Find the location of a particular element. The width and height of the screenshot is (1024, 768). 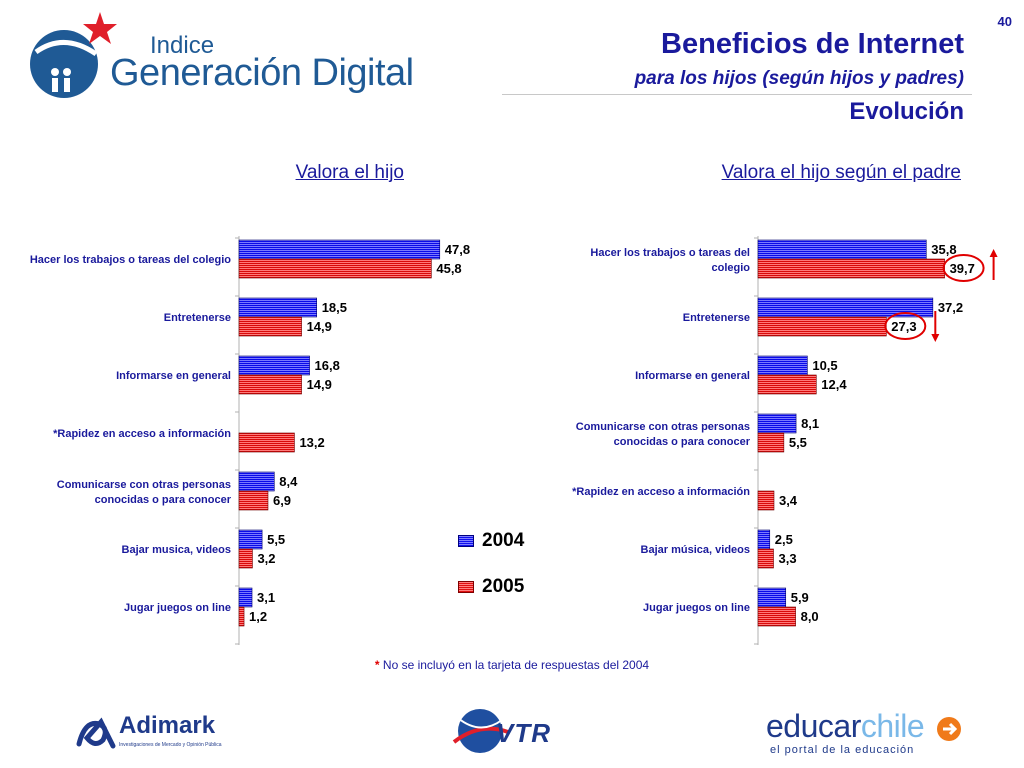

chart-right-data-label-2005: 5,5 is located at coordinates (798, 442).